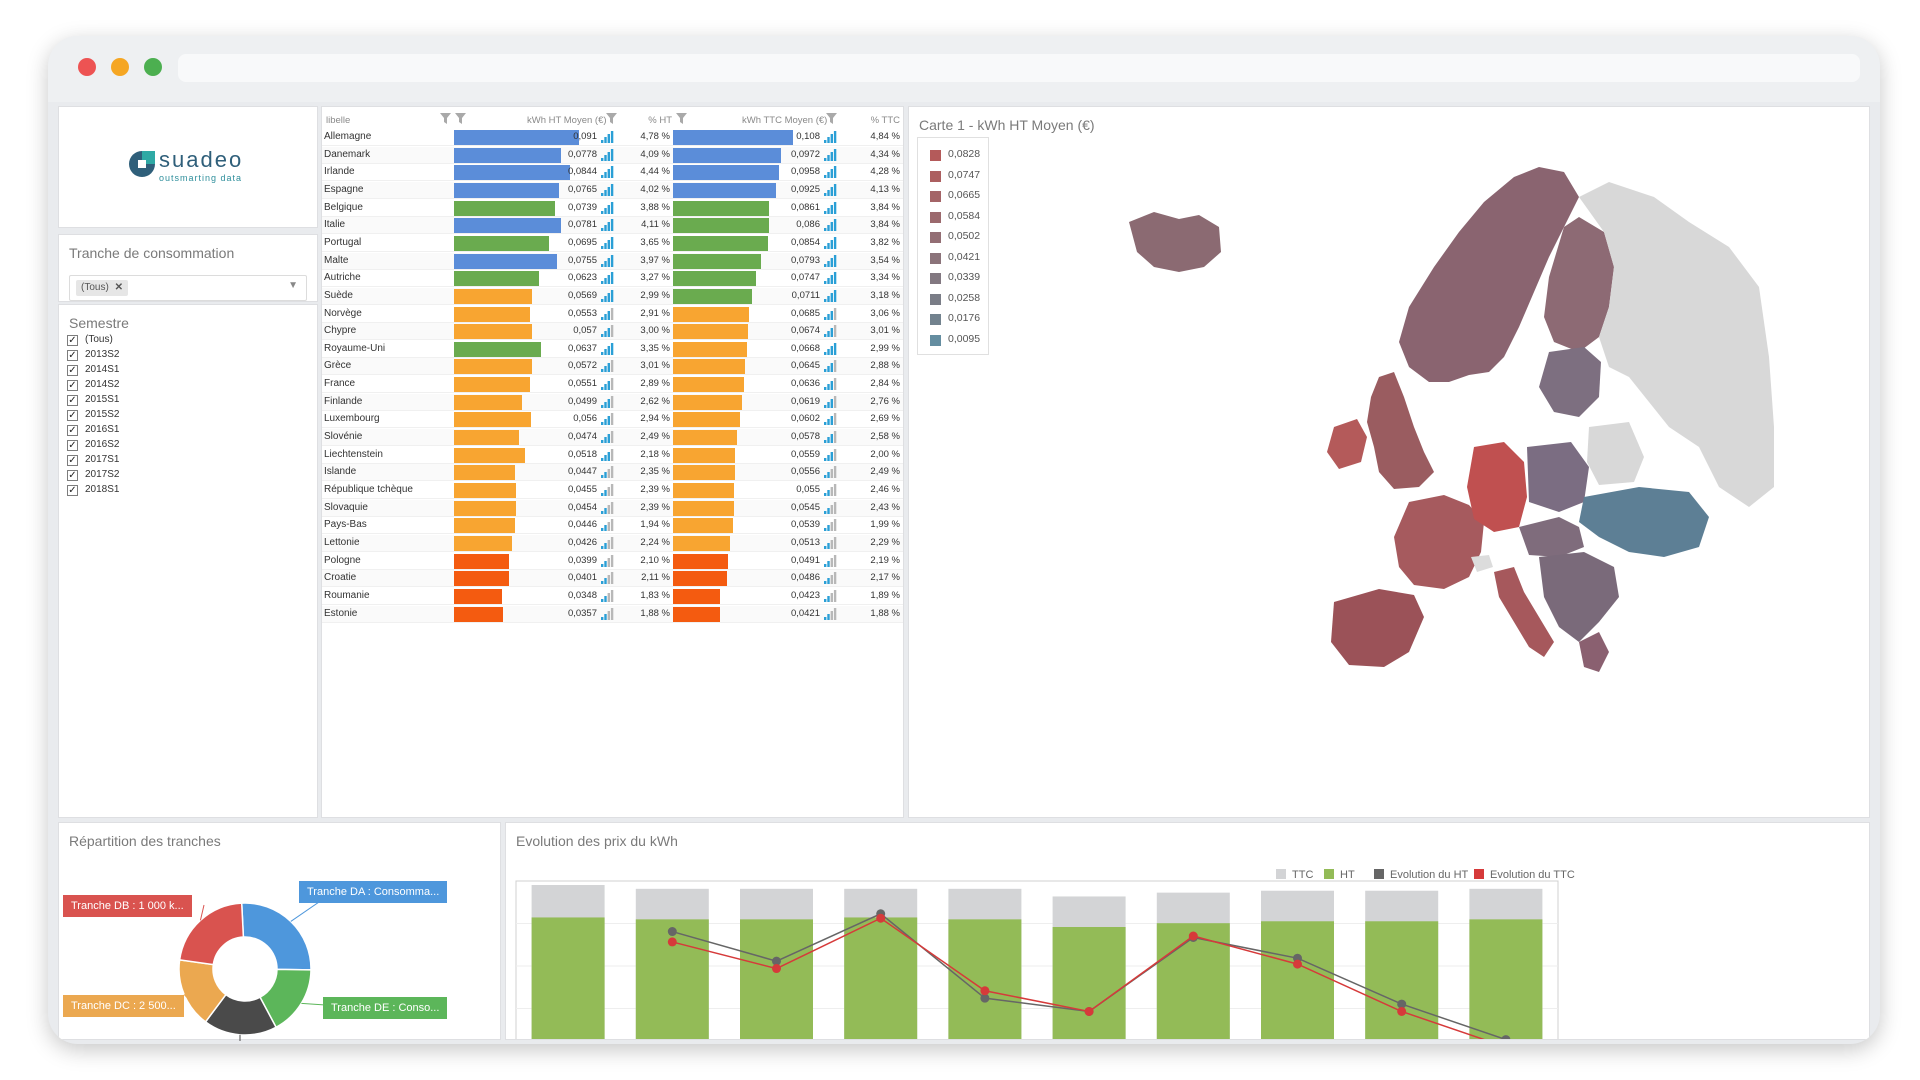  Describe the element at coordinates (612, 455) in the screenshot. I see `table-row: Liechtenstein 0,0518 2,18 % 0,0559 2,00 %` at that location.